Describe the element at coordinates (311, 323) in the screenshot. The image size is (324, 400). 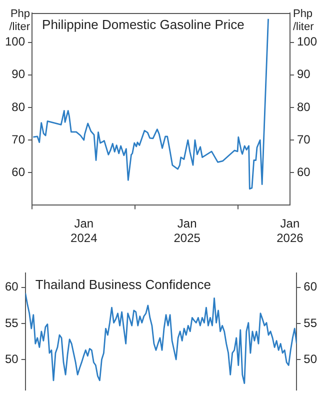
I see `y2-tick-label: 55` at that location.